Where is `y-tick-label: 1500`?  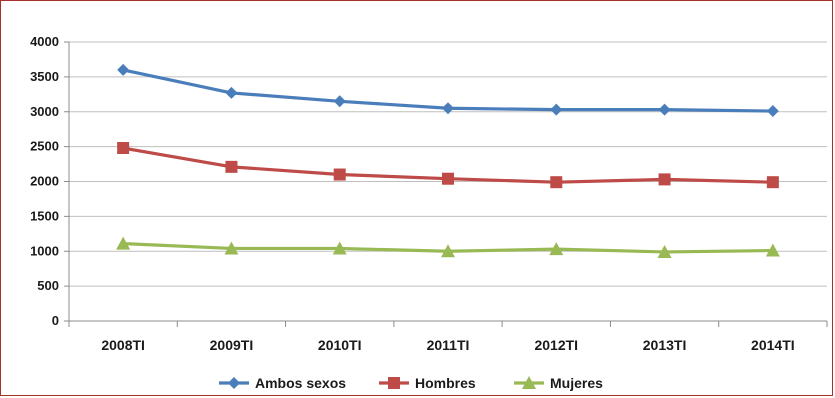 y-tick-label: 1500 is located at coordinates (44, 215).